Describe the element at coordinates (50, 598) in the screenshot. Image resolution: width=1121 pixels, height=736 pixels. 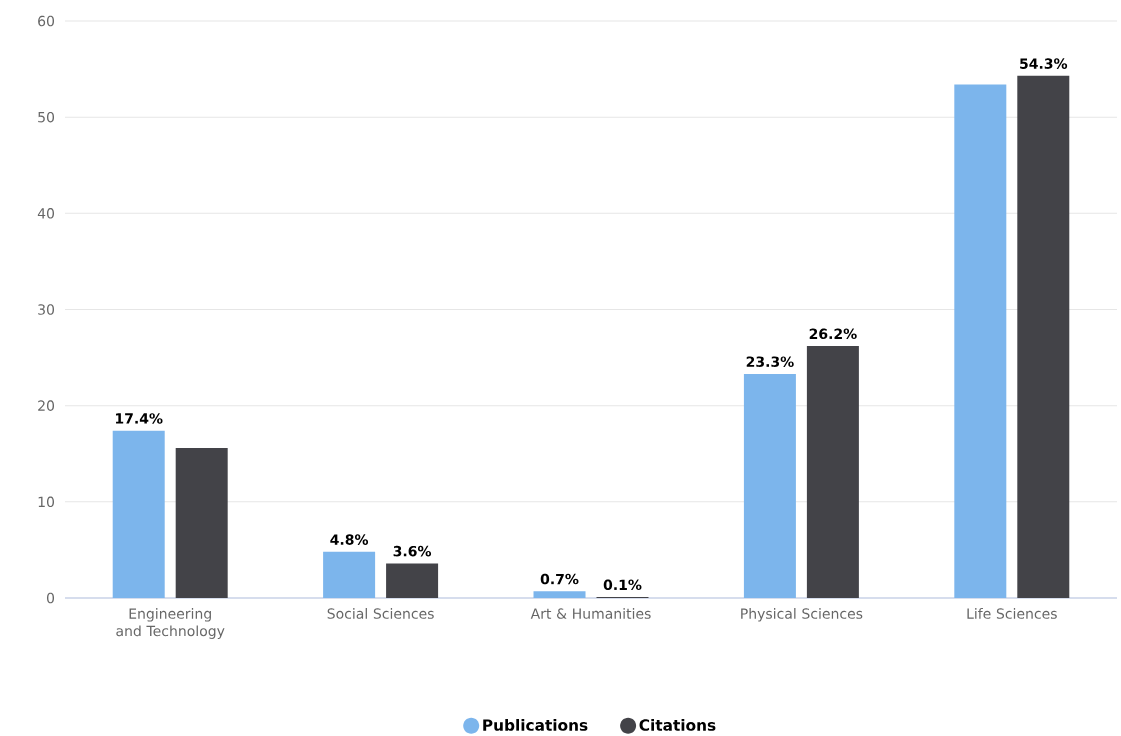
I see `y-tick-label: 0` at that location.